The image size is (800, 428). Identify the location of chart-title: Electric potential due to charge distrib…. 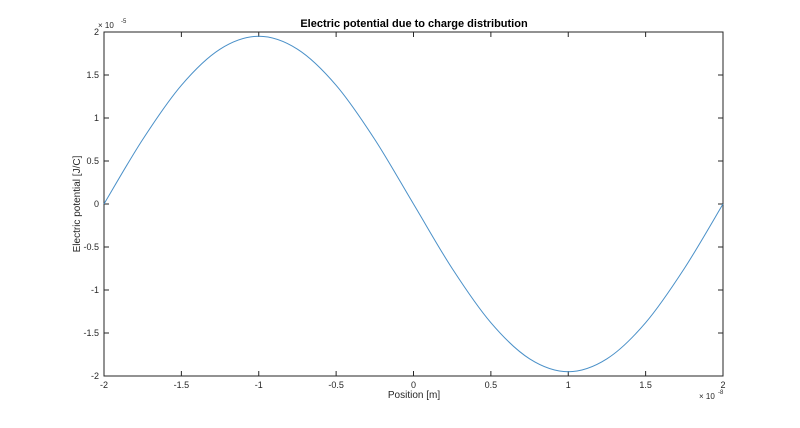
(414, 24).